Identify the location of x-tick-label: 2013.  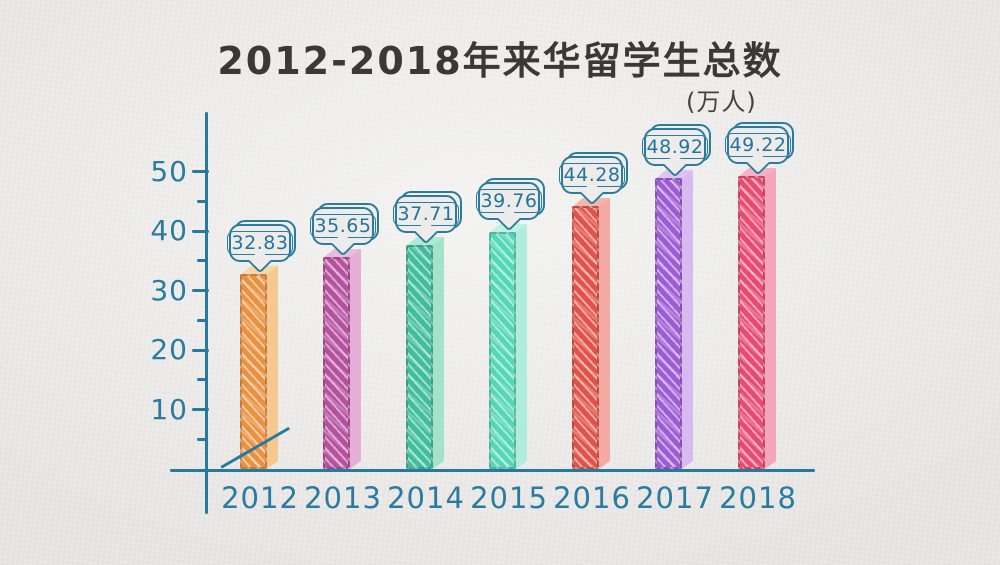
(343, 498).